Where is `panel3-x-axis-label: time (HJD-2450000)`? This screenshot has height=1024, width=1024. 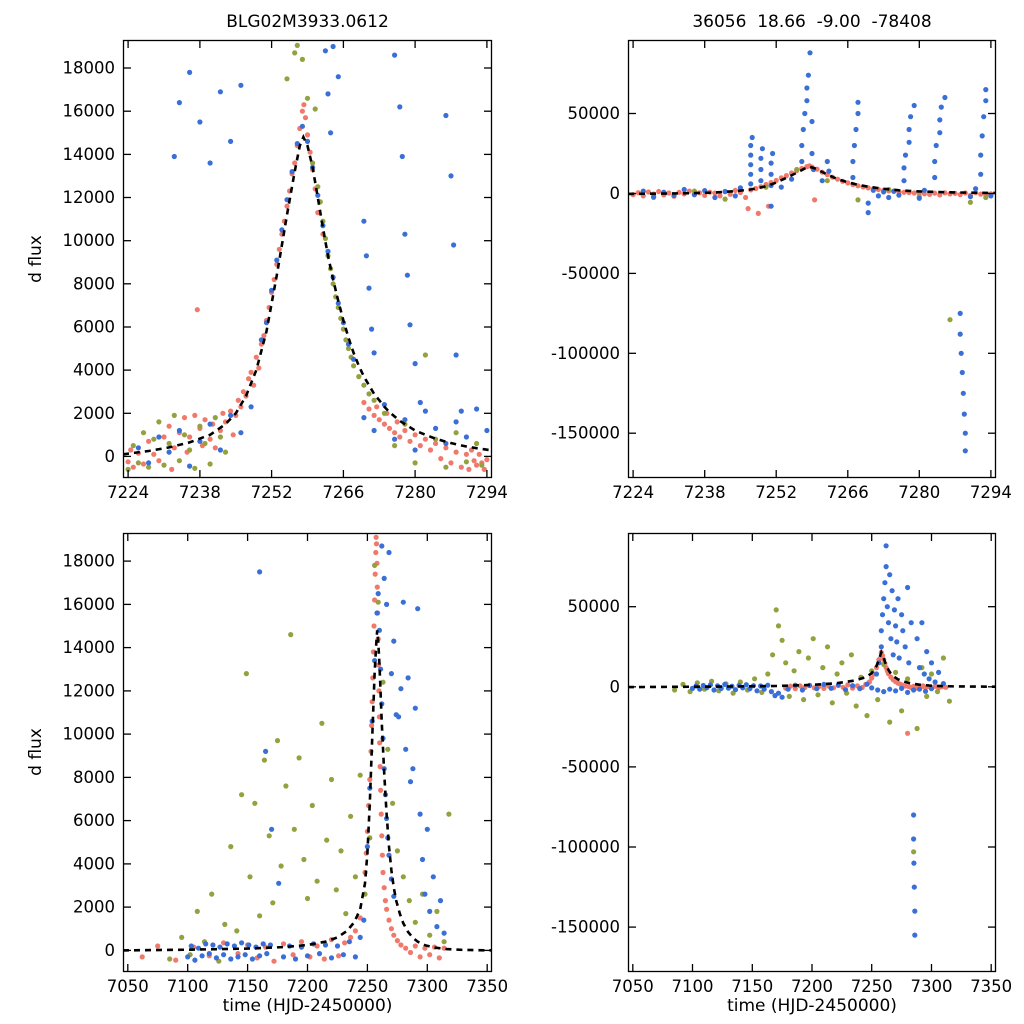 panel3-x-axis-label: time (HJD-2450000) is located at coordinates (307, 1006).